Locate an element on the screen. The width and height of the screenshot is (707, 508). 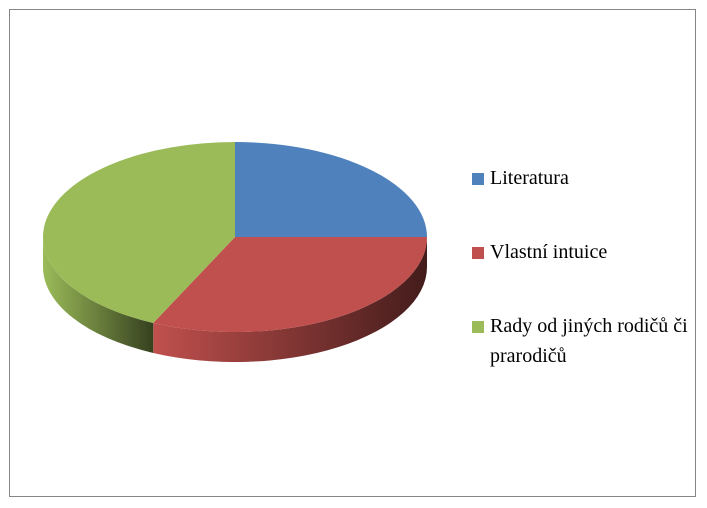
legend-item: Vlastní intuice is located at coordinates (585, 252).